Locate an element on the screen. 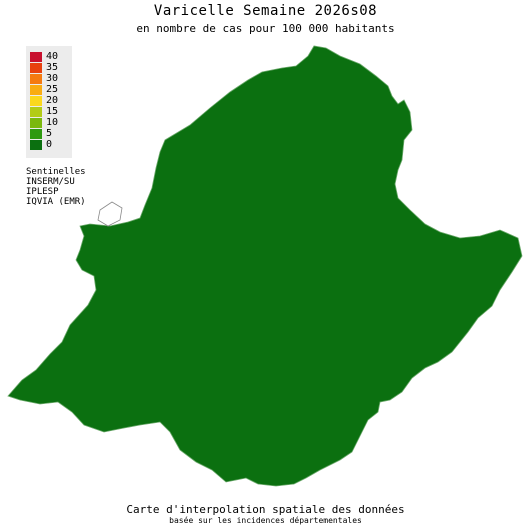 This screenshot has width=531, height=530. legend-label: 10 is located at coordinates (52, 122).